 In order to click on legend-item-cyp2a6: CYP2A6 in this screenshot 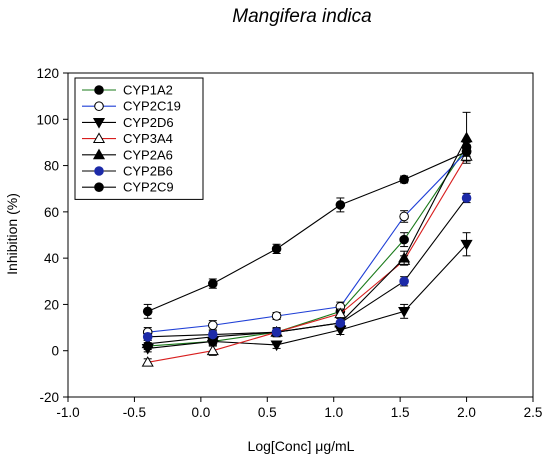, I will do `click(127, 154)`.